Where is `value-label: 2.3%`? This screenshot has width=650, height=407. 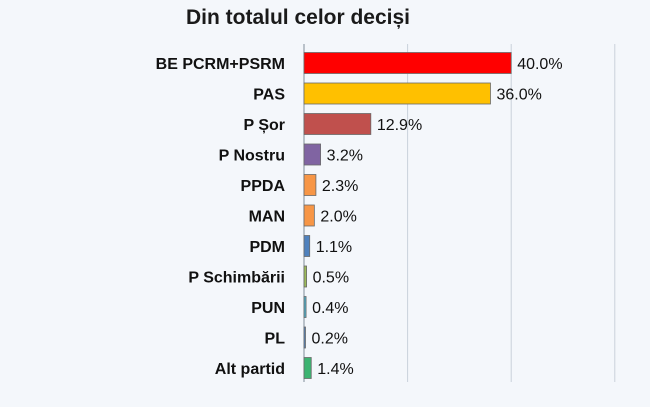
value-label: 2.3% is located at coordinates (340, 186).